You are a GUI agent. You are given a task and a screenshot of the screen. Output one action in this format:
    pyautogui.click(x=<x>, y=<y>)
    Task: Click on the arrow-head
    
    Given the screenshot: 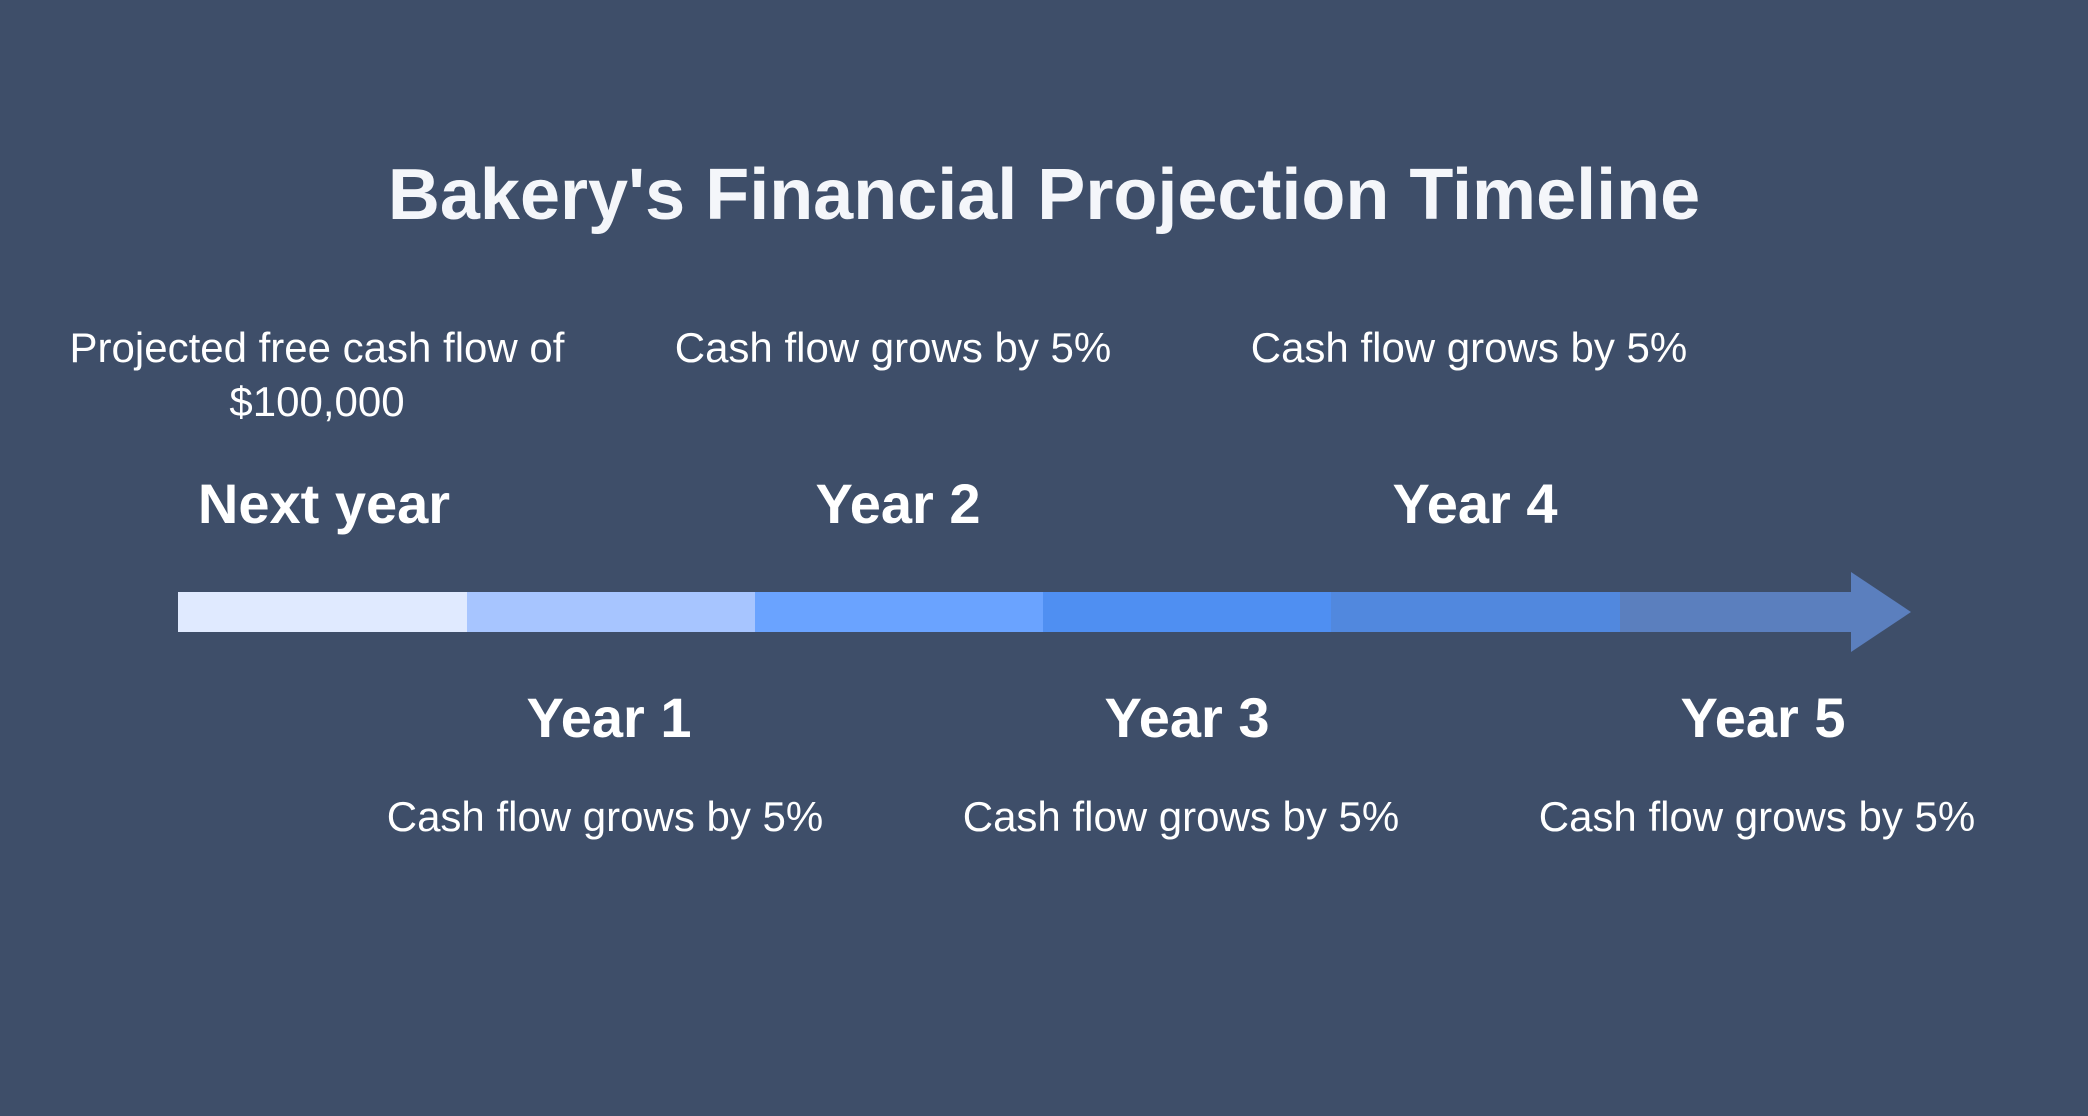 What is the action you would take?
    pyautogui.click(x=1881, y=612)
    